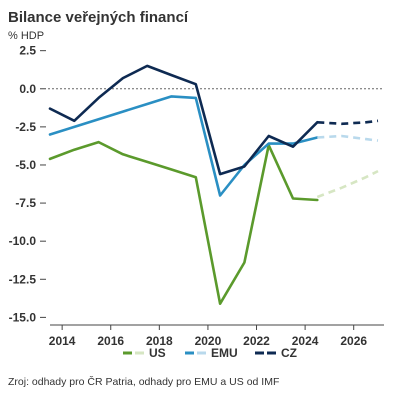 The height and width of the screenshot is (405, 400). What do you see at coordinates (23, 241) in the screenshot?
I see `y-tick-label: -10.0` at bounding box center [23, 241].